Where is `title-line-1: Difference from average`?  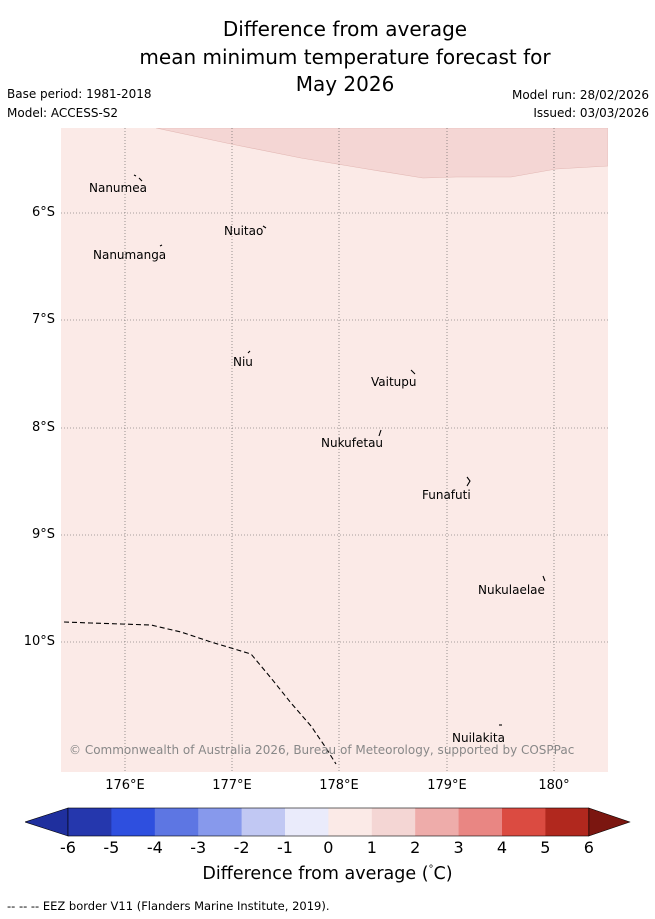
title-line-1: Difference from average is located at coordinates (345, 29).